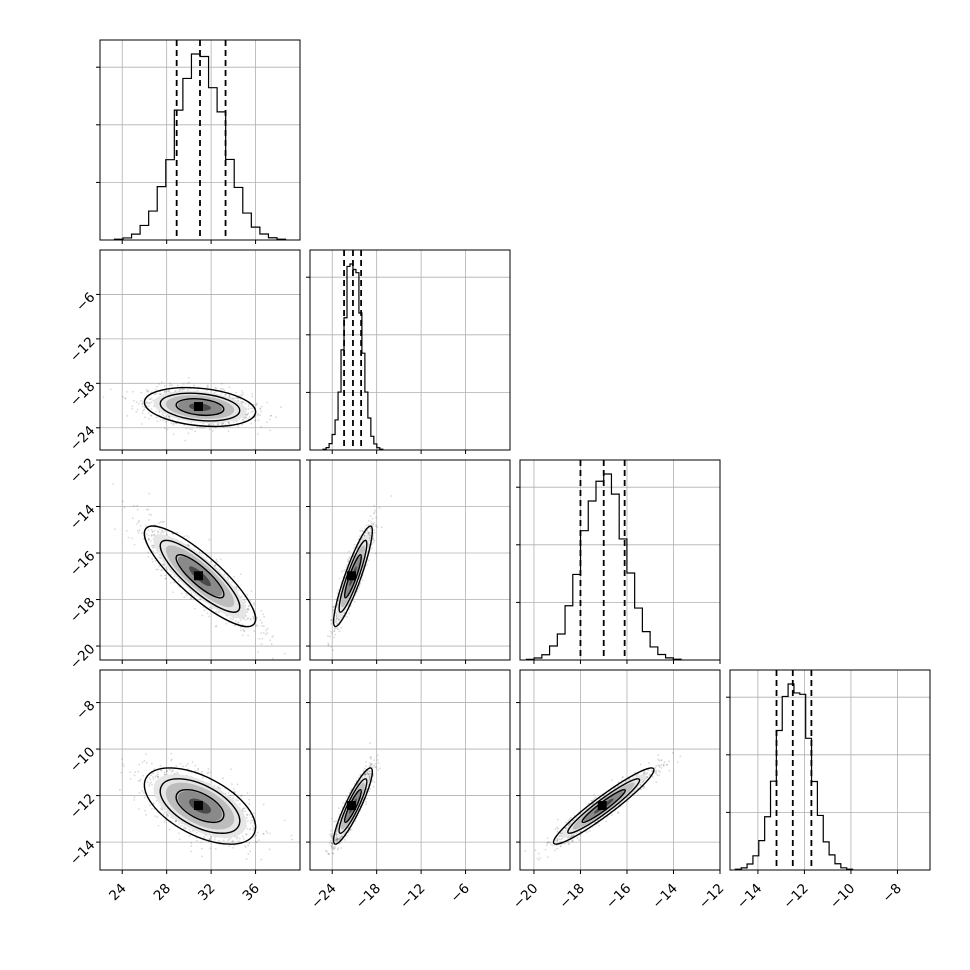 The image size is (970, 970). What do you see at coordinates (251, 892) in the screenshot?
I see `x-tick-label: 36` at bounding box center [251, 892].